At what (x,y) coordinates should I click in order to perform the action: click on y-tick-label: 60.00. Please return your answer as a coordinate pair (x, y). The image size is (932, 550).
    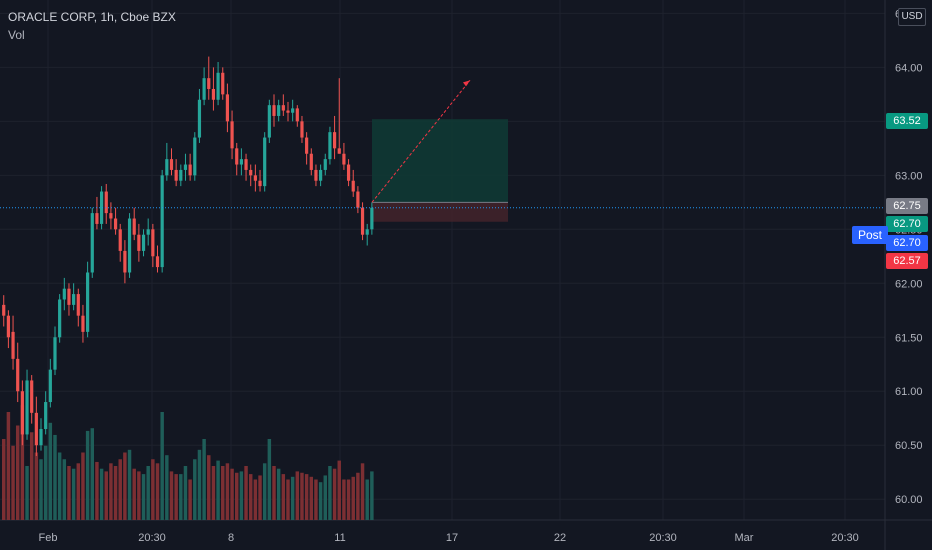
    Looking at the image, I should click on (909, 500).